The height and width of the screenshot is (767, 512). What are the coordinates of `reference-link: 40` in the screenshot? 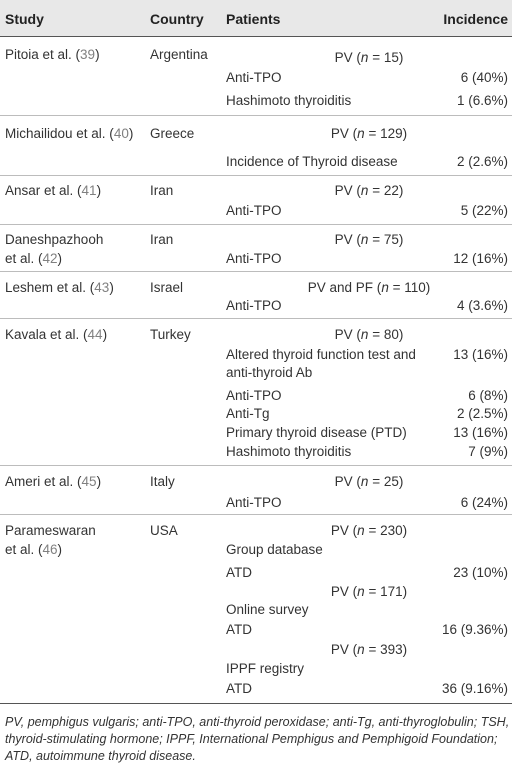 It's located at (121, 133).